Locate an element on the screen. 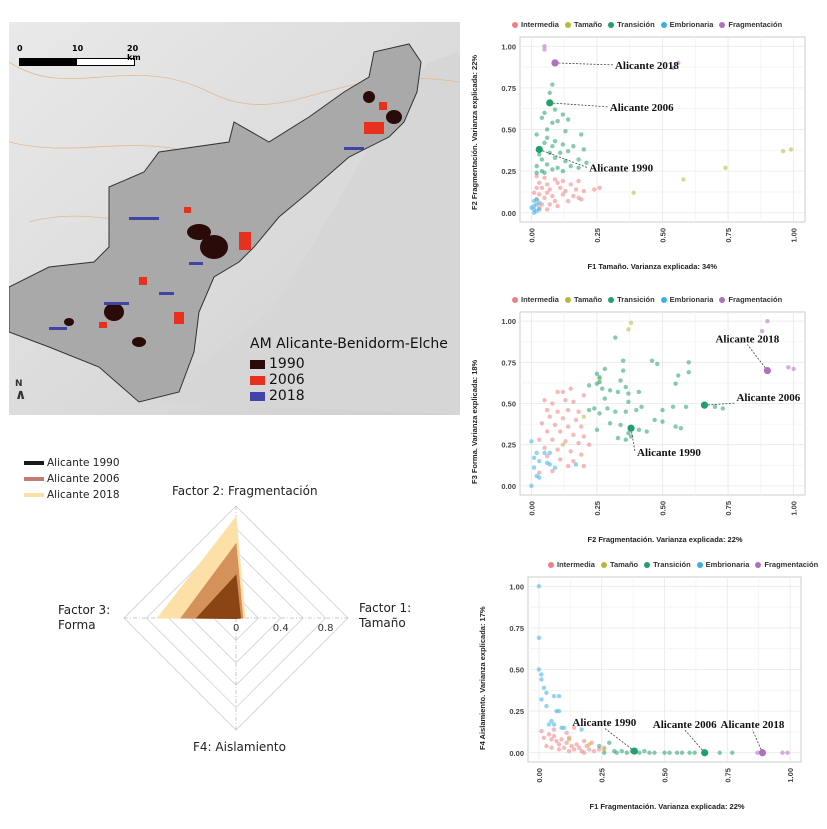 The width and height of the screenshot is (827, 829). radar-legend-item: Alicante 2018 is located at coordinates (72, 495).